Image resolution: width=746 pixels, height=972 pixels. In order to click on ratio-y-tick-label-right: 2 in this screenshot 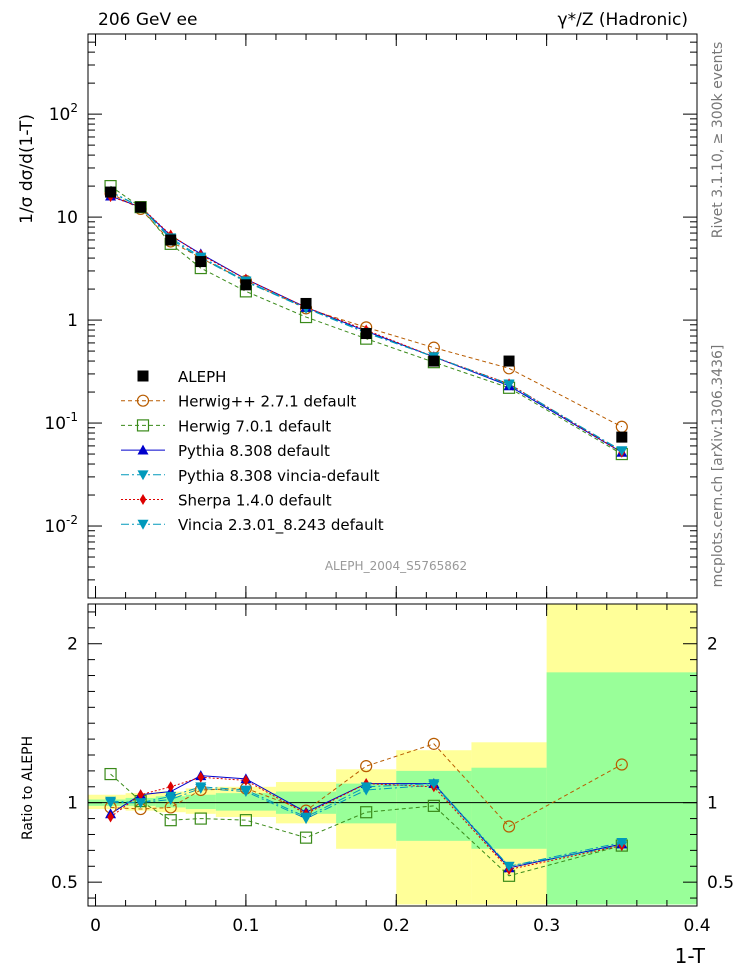, I will do `click(712, 645)`.